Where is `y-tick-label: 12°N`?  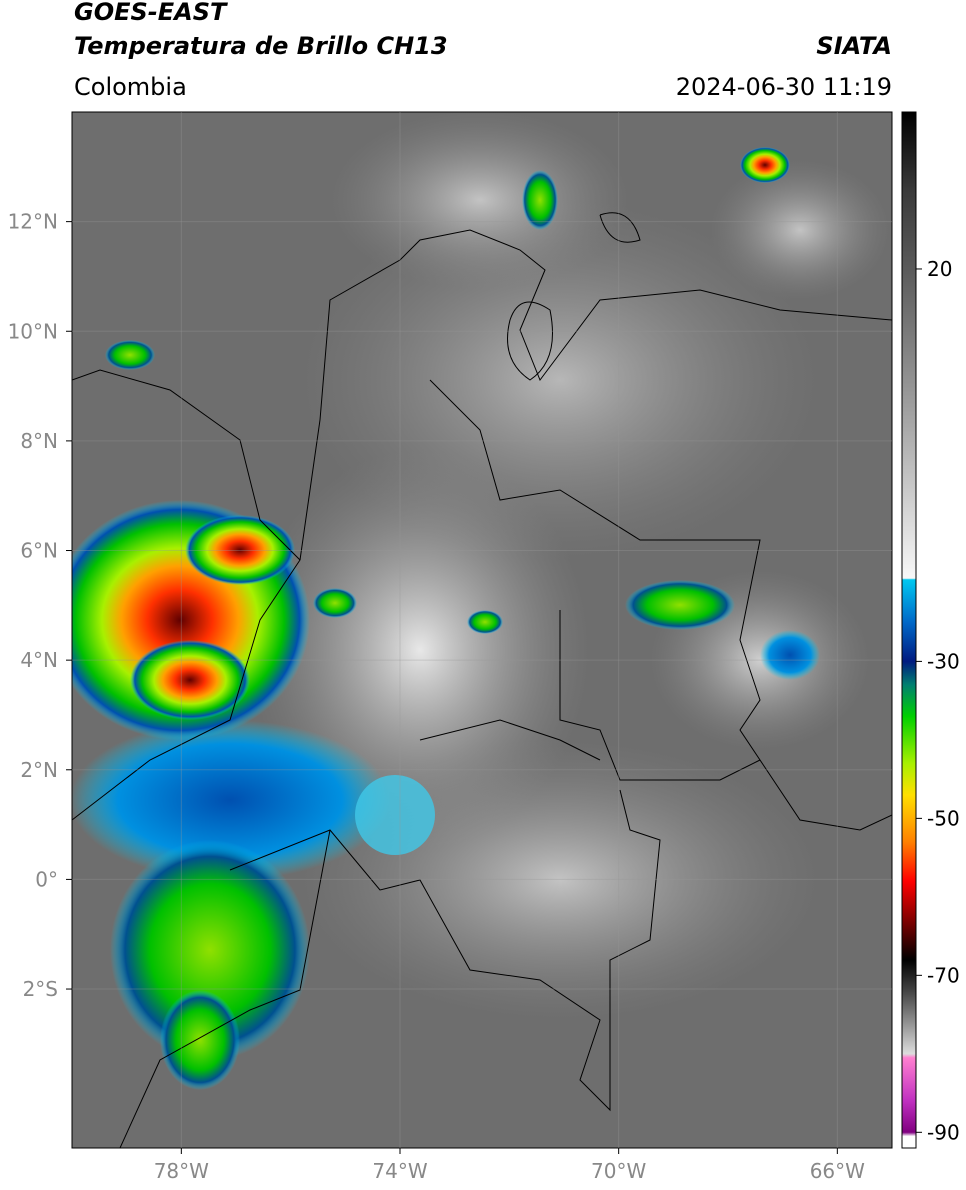
y-tick-label: 12°N is located at coordinates (33, 222).